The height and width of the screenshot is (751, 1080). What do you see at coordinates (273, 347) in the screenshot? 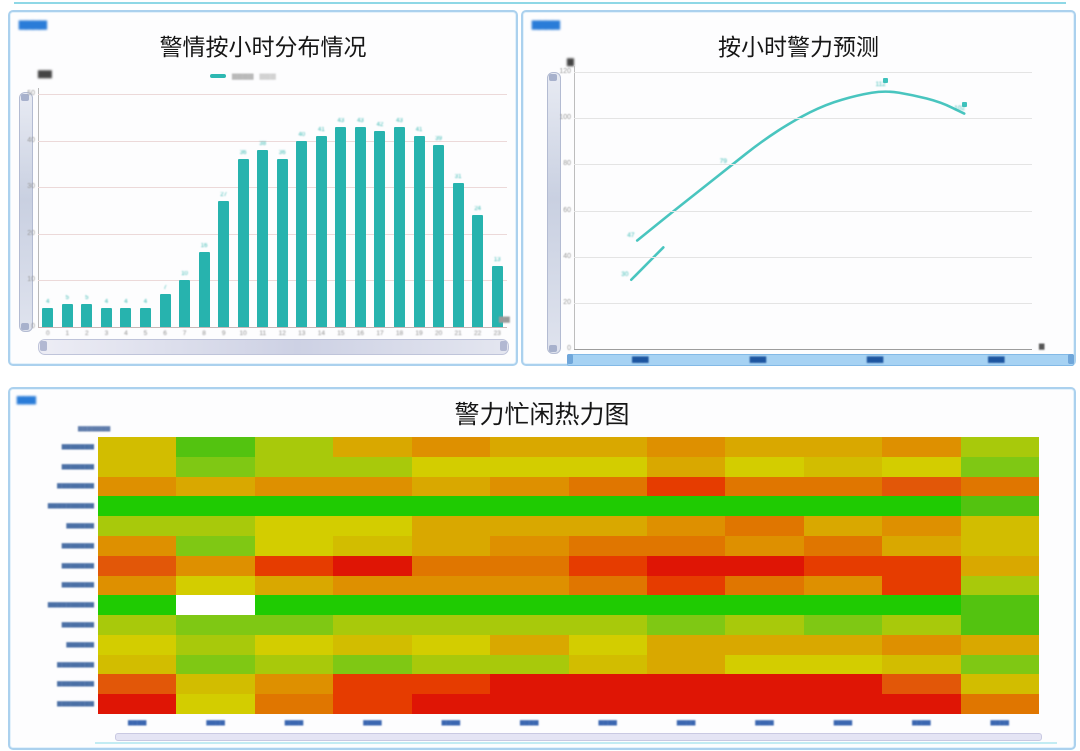
I see `datazoom-horizontal-slider` at bounding box center [273, 347].